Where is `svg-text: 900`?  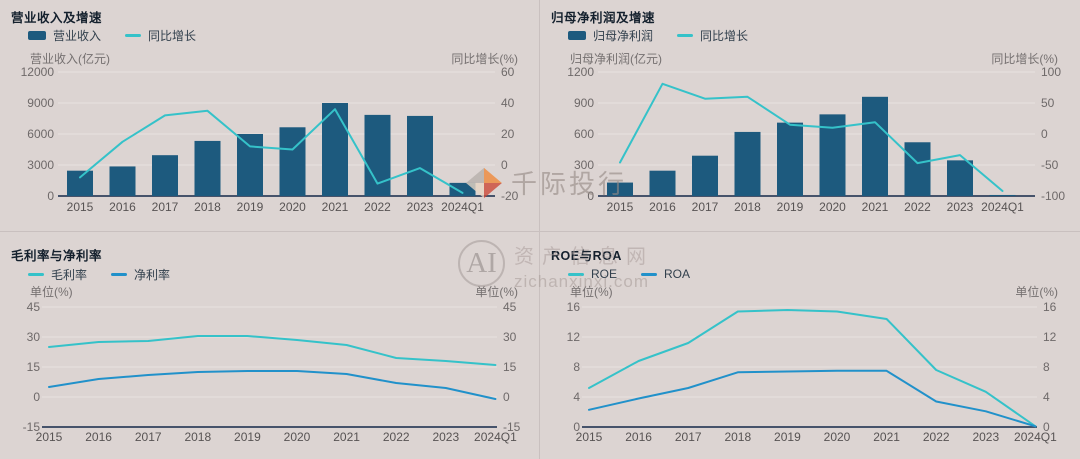 svg-text: 900 is located at coordinates (584, 103).